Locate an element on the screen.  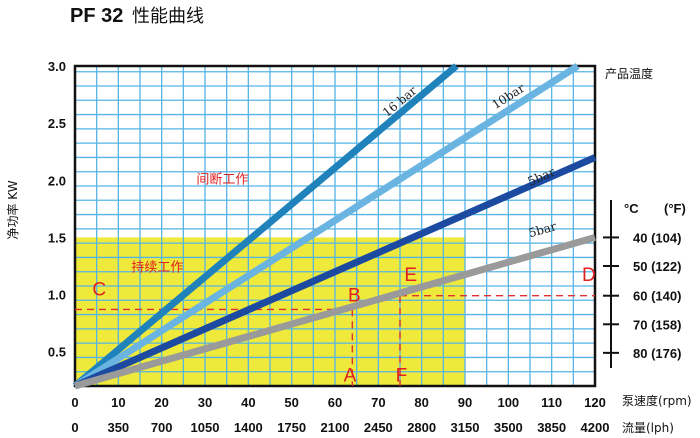
temperature-row-label: 70 (158) is located at coordinates (657, 324).